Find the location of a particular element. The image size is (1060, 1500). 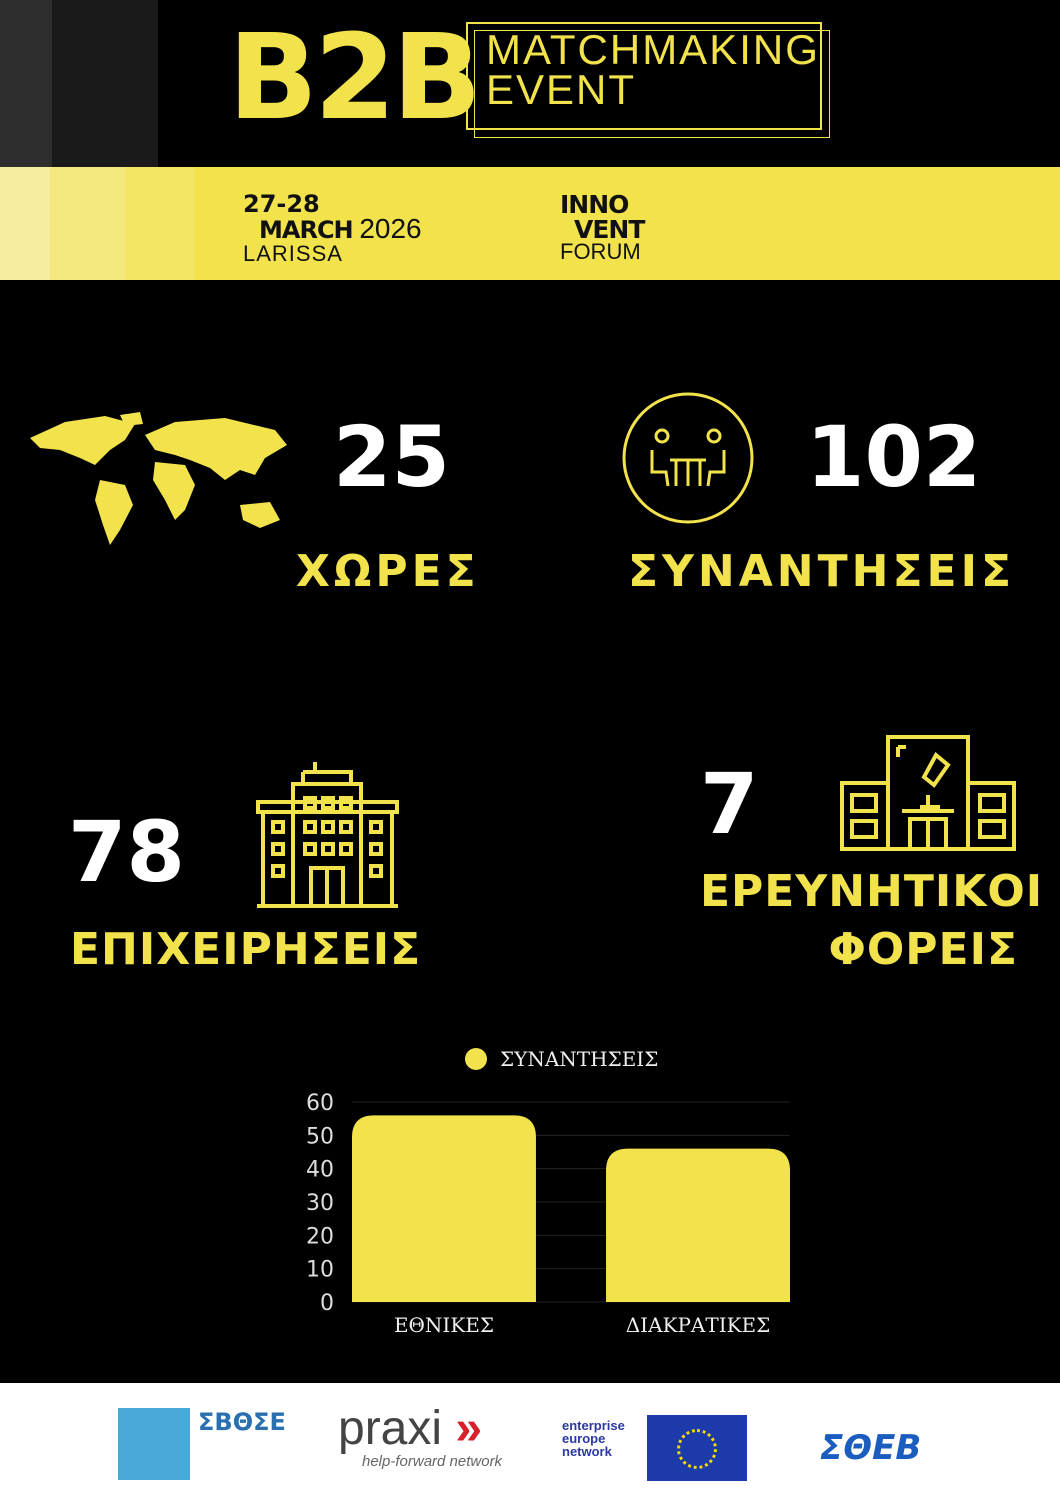

header is located at coordinates (530, 83).